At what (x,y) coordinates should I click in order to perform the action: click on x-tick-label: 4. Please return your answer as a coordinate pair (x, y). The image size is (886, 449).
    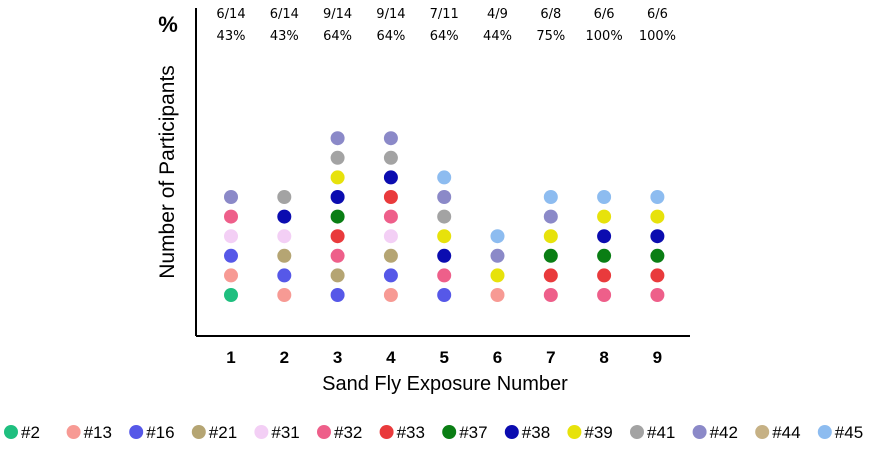
    Looking at the image, I should click on (391, 357).